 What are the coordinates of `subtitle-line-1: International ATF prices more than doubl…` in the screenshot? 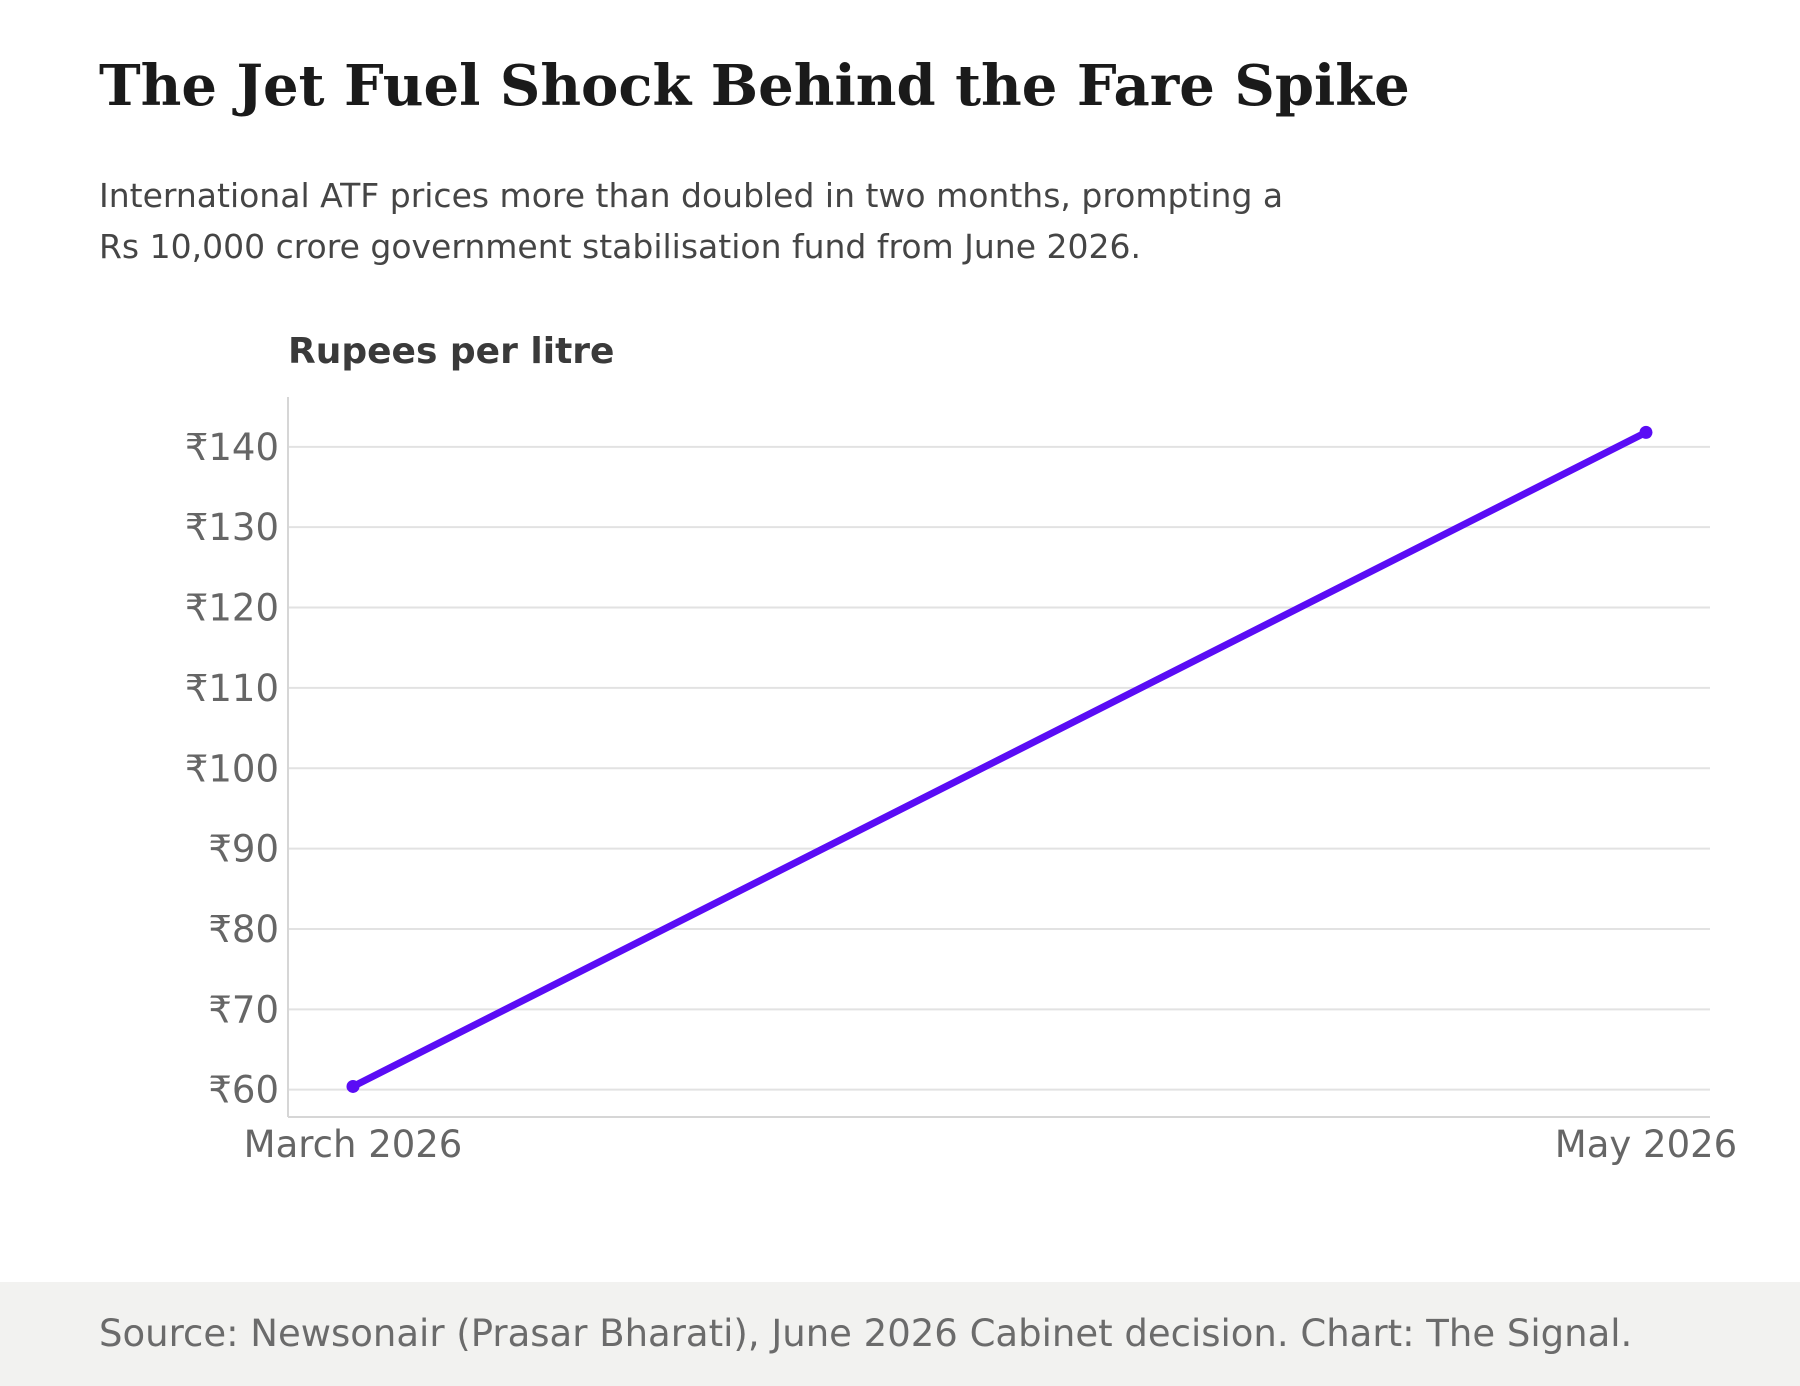 It's located at (691, 195).